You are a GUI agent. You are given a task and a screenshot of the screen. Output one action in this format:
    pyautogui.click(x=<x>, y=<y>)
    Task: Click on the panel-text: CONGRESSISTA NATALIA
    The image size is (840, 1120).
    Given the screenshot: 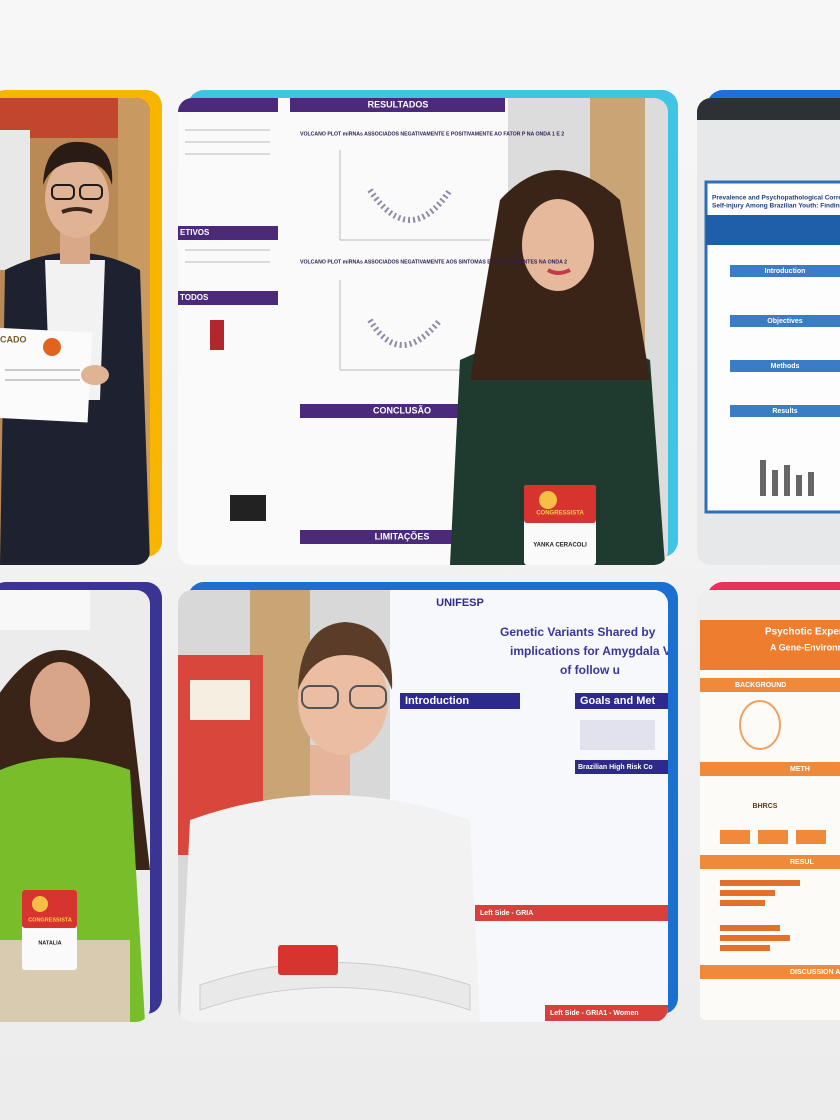 What is the action you would take?
    pyautogui.click(x=50, y=931)
    